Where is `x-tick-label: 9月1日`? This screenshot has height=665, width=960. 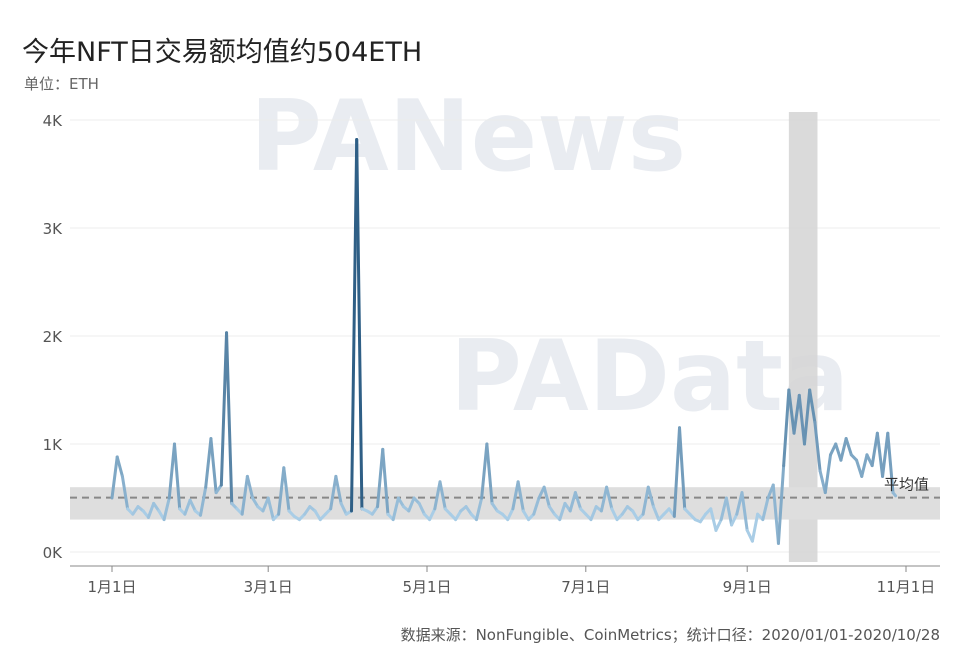
x-tick-label: 9月1日 is located at coordinates (747, 587).